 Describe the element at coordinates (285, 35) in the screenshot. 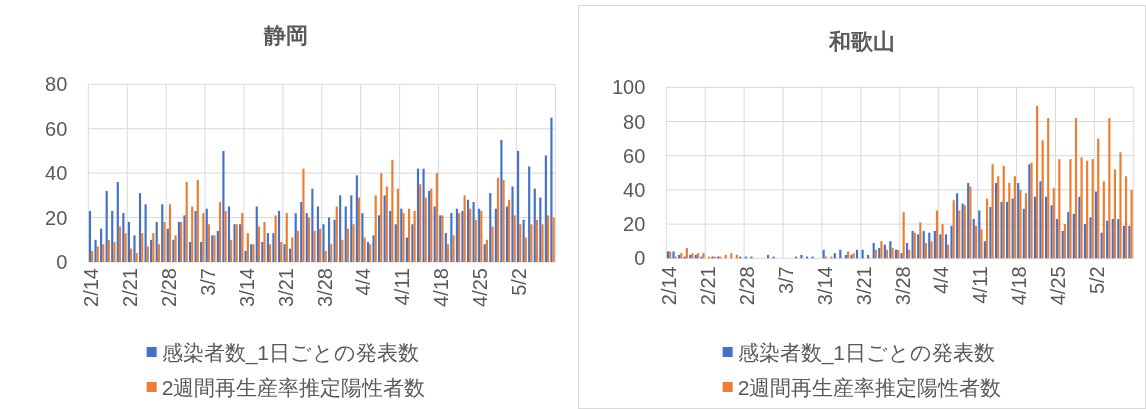

I see `chart-title: 静岡` at that location.